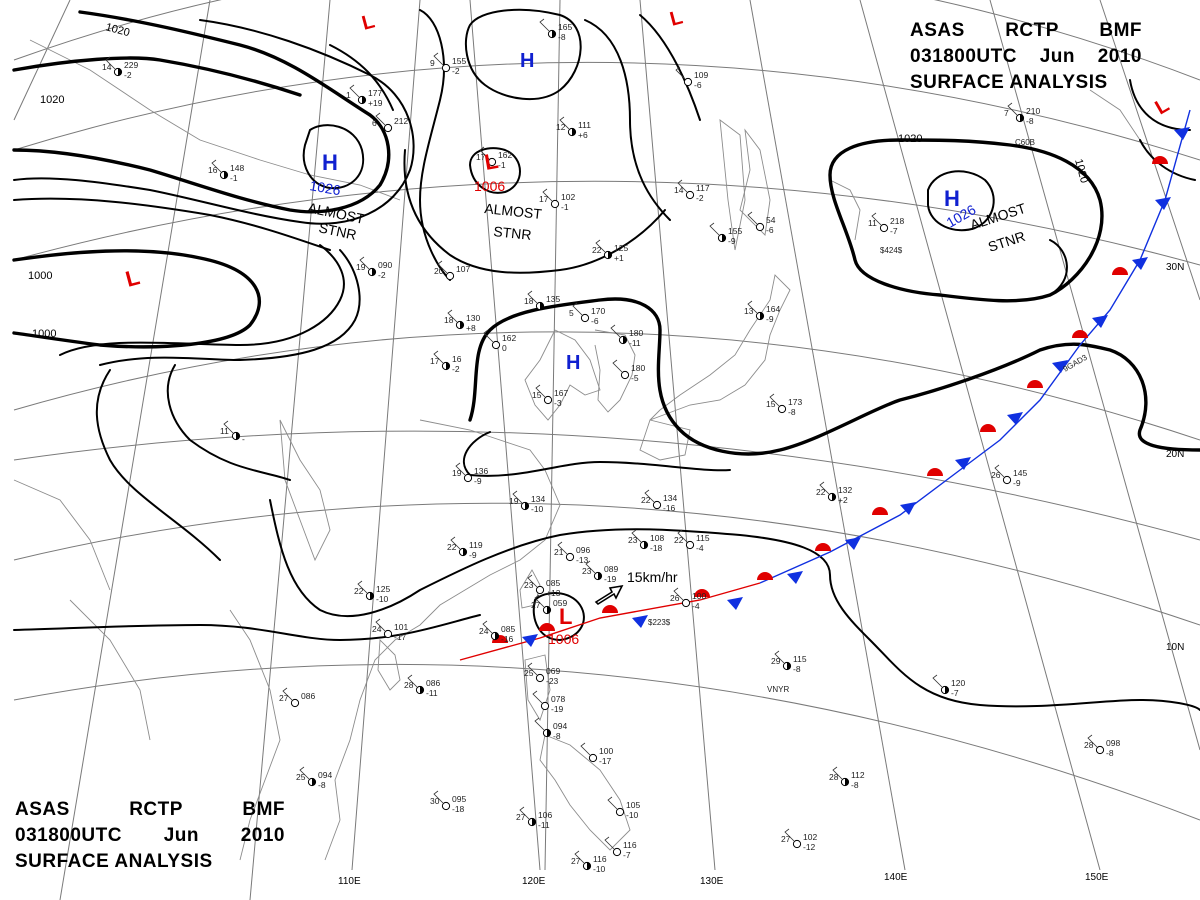 The width and height of the screenshot is (1200, 900). I want to click on station-pressure: 164, so click(773, 309).